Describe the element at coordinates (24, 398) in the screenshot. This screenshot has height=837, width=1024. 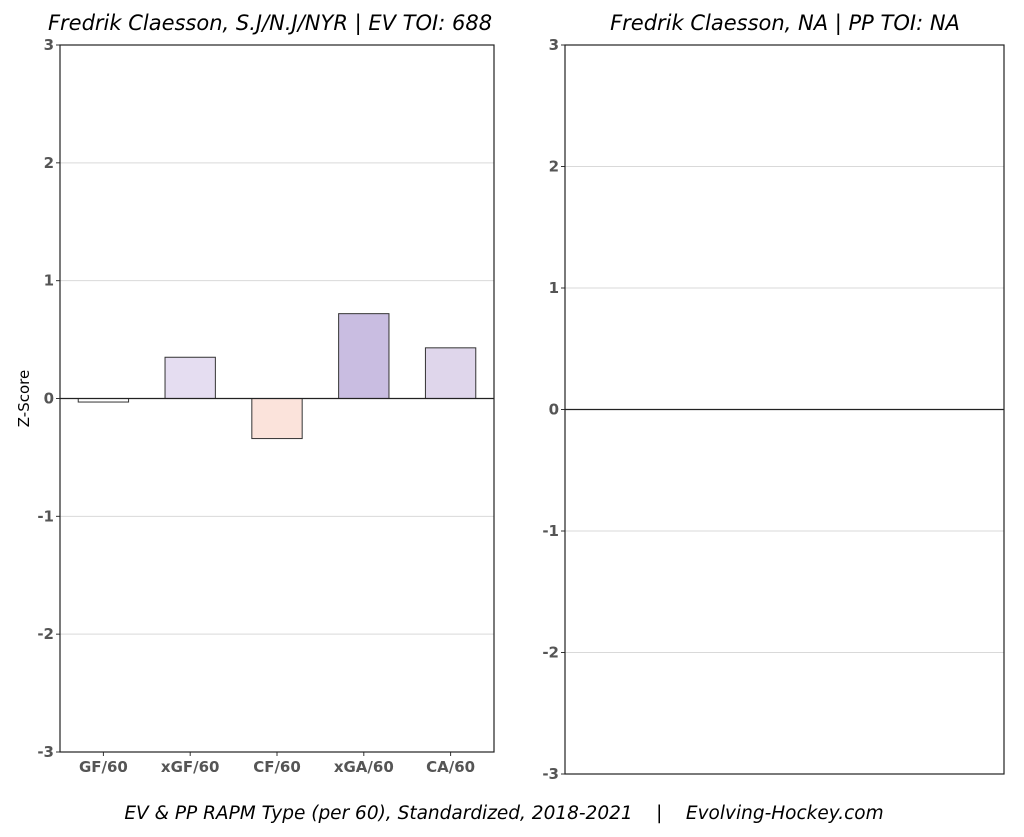
I see `y-axis-label: Z-Score` at that location.